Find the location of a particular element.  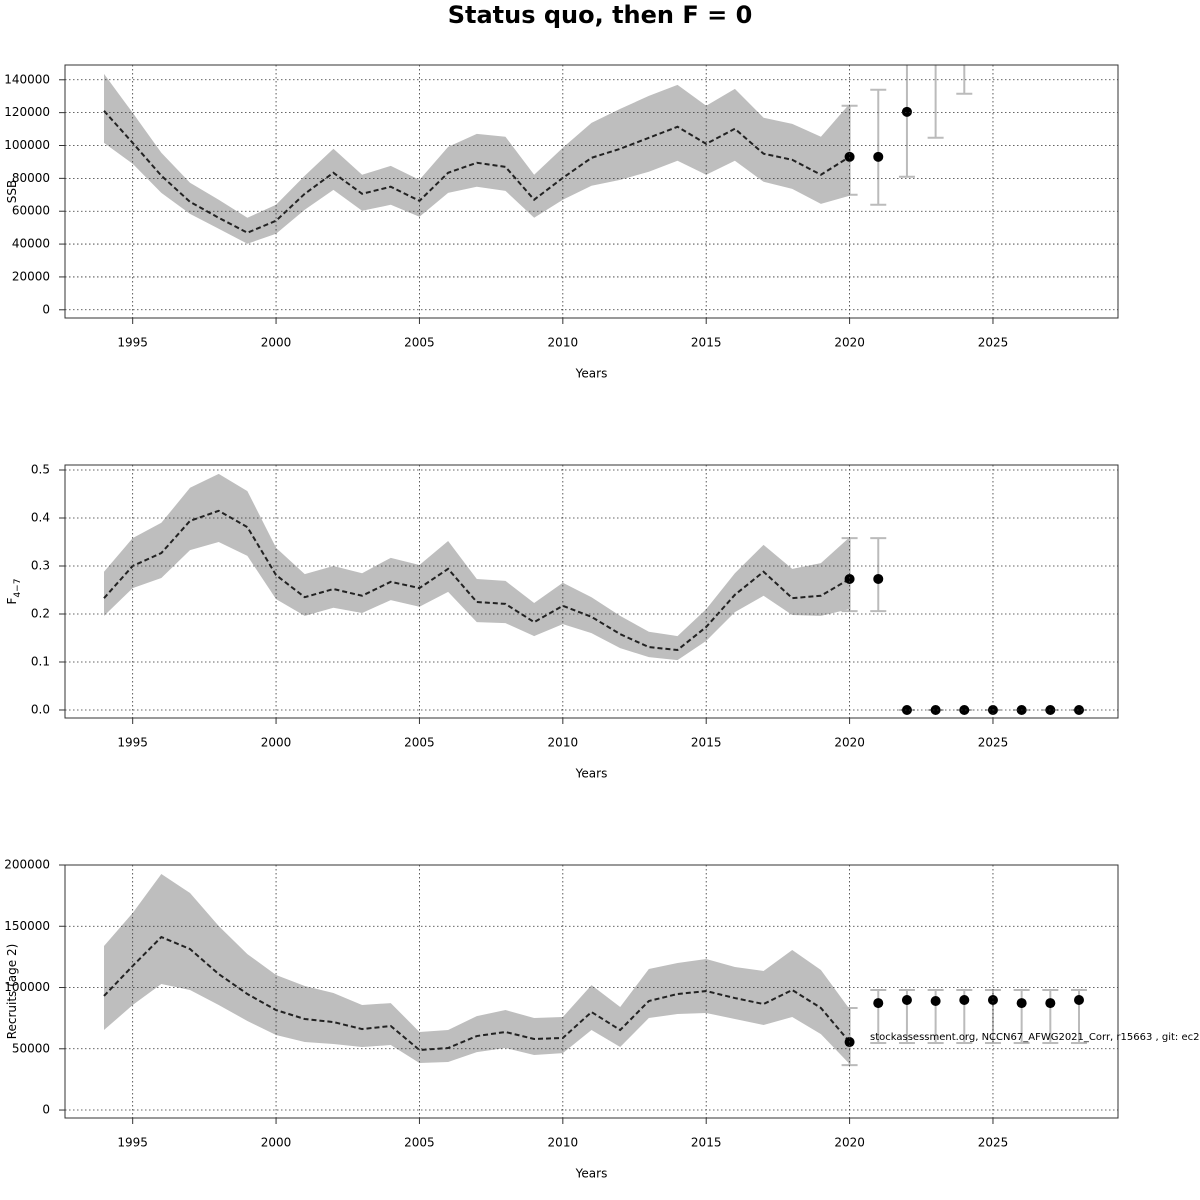

y-tick-label: 150000 is located at coordinates (27, 926).